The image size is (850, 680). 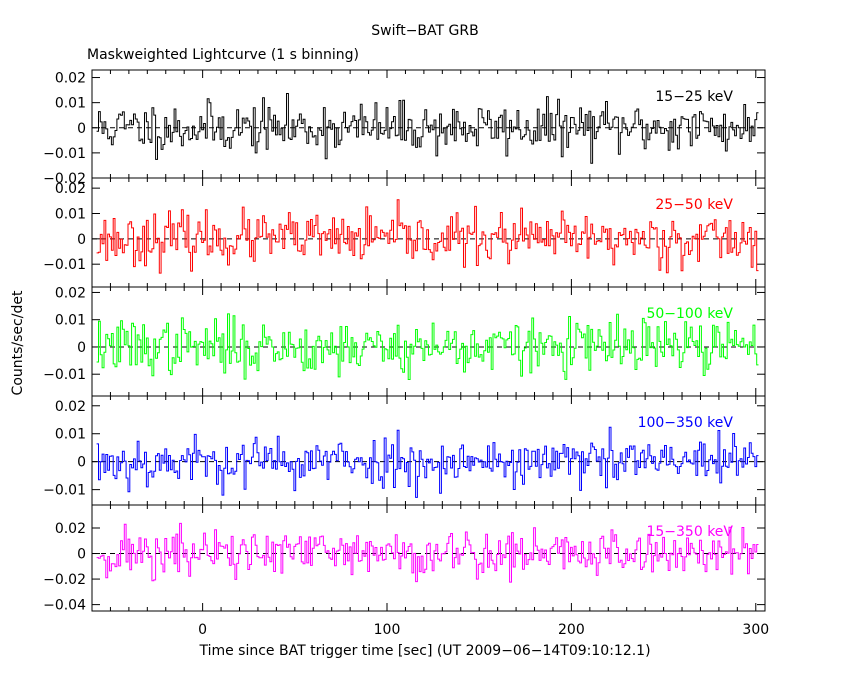 What do you see at coordinates (424, 31) in the screenshot?
I see `chart-title: Swift−BAT GRB` at bounding box center [424, 31].